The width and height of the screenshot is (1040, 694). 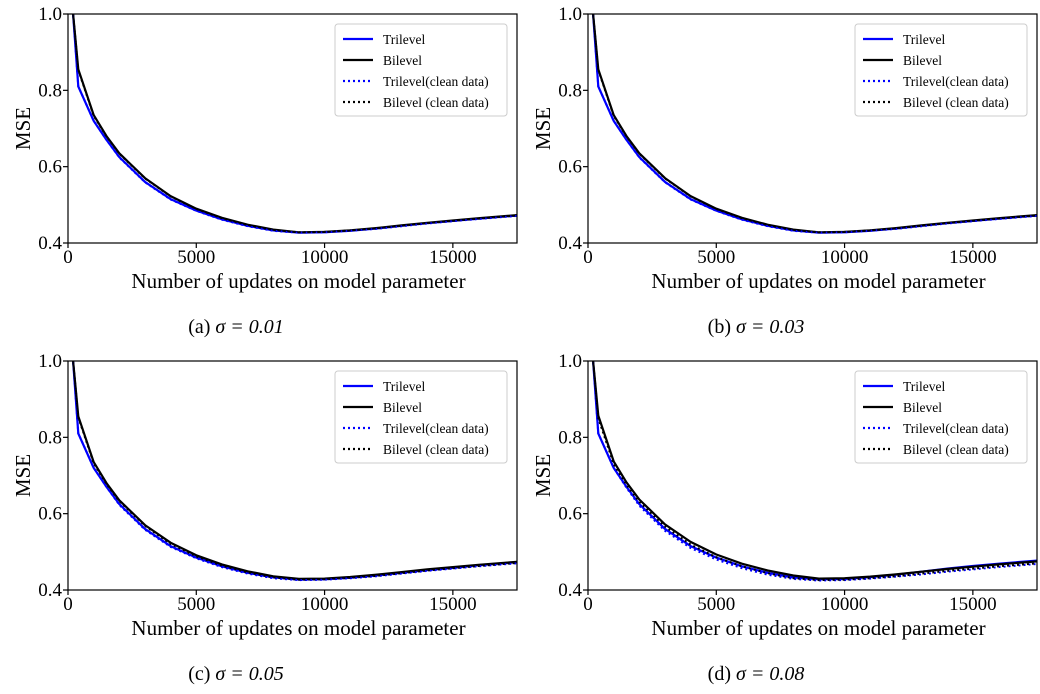 I want to click on subplot-caption: (c) σ = 0.05, so click(x=236, y=674).